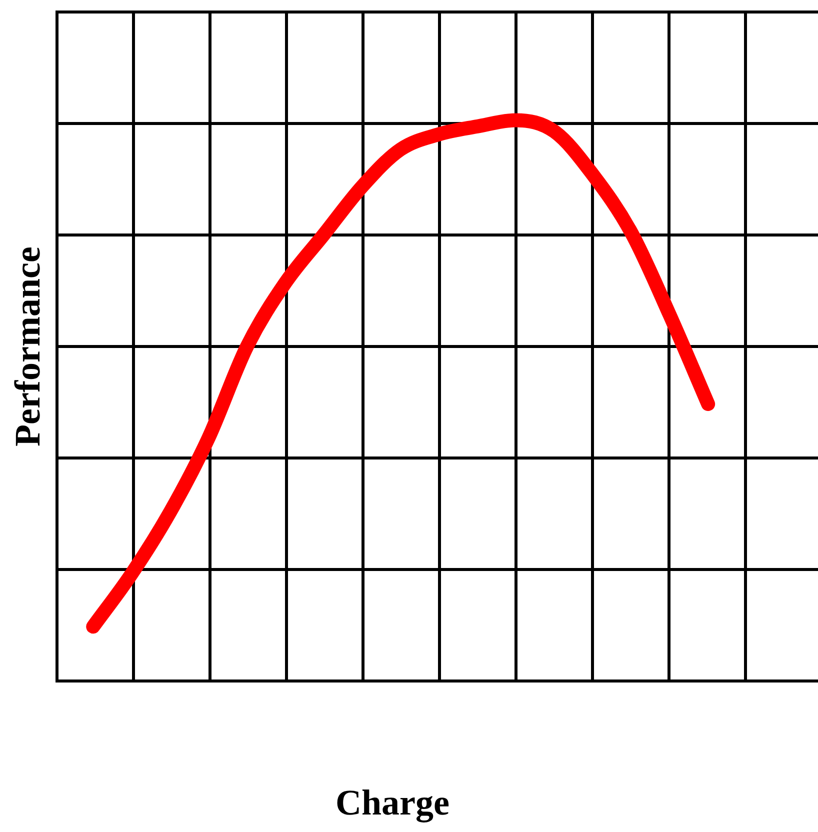  I want to click on y-axis-title: Performance, so click(27, 346).